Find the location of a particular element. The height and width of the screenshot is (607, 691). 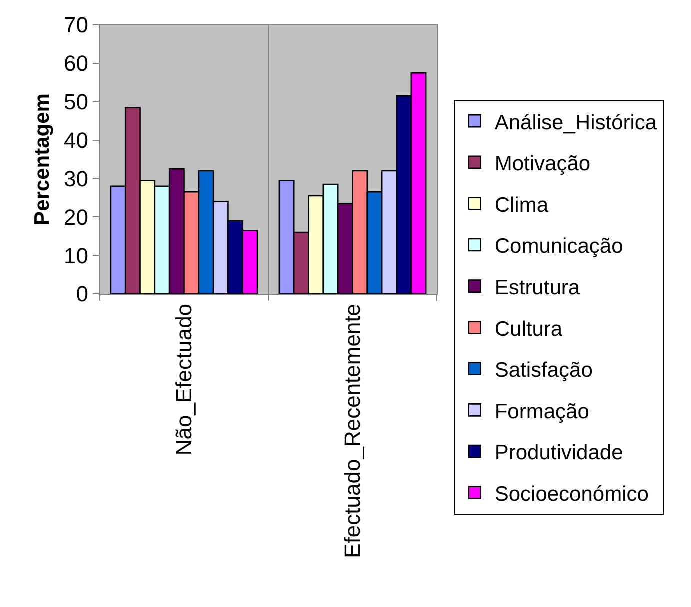

legend-label: Socioeconómico is located at coordinates (571, 494).